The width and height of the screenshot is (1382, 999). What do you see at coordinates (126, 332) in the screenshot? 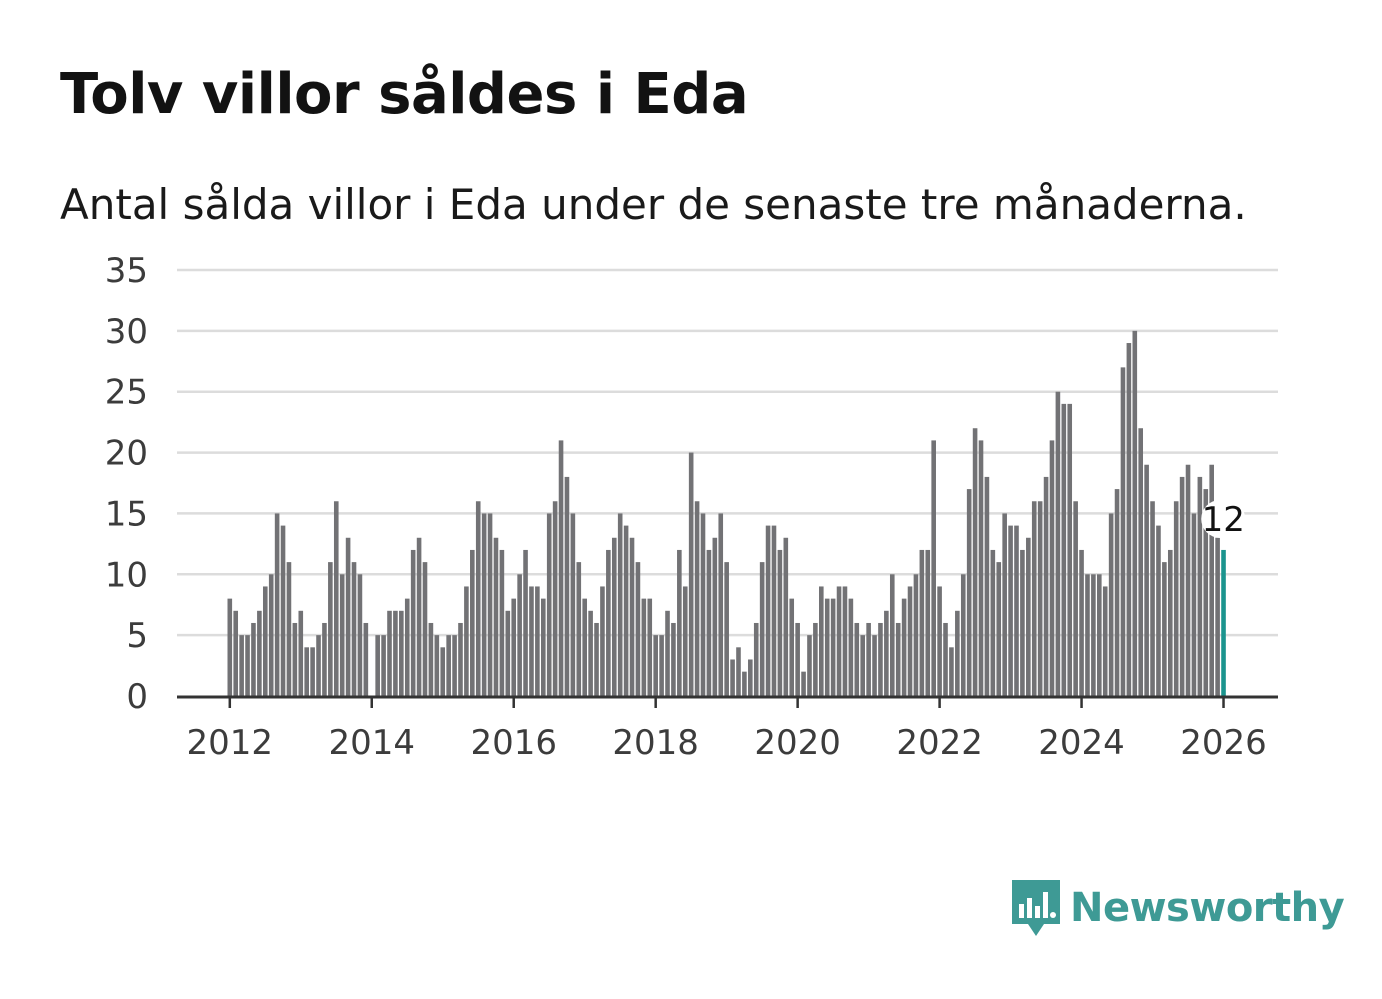
I see `y-tick-label: 30` at bounding box center [126, 332].